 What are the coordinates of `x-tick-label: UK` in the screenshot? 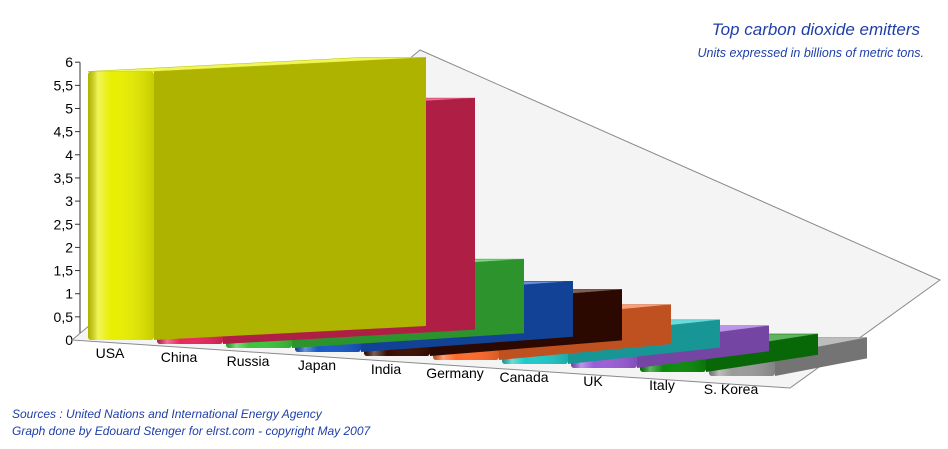 It's located at (593, 381).